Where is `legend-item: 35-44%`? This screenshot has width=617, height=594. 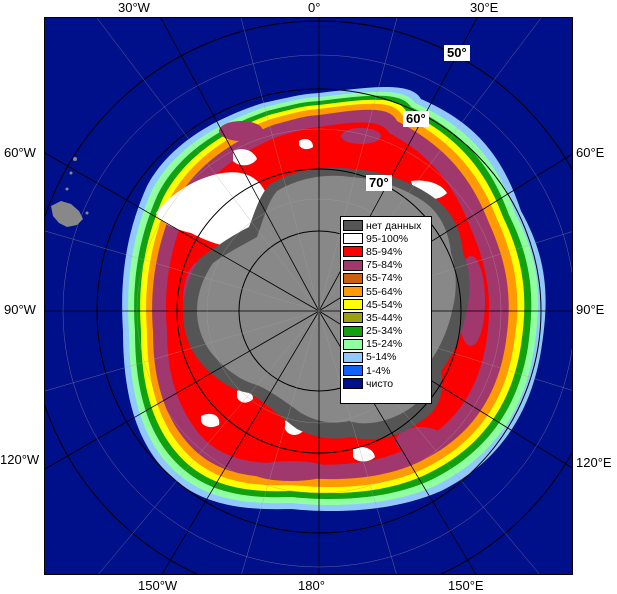 legend-item: 35-44% is located at coordinates (386, 317).